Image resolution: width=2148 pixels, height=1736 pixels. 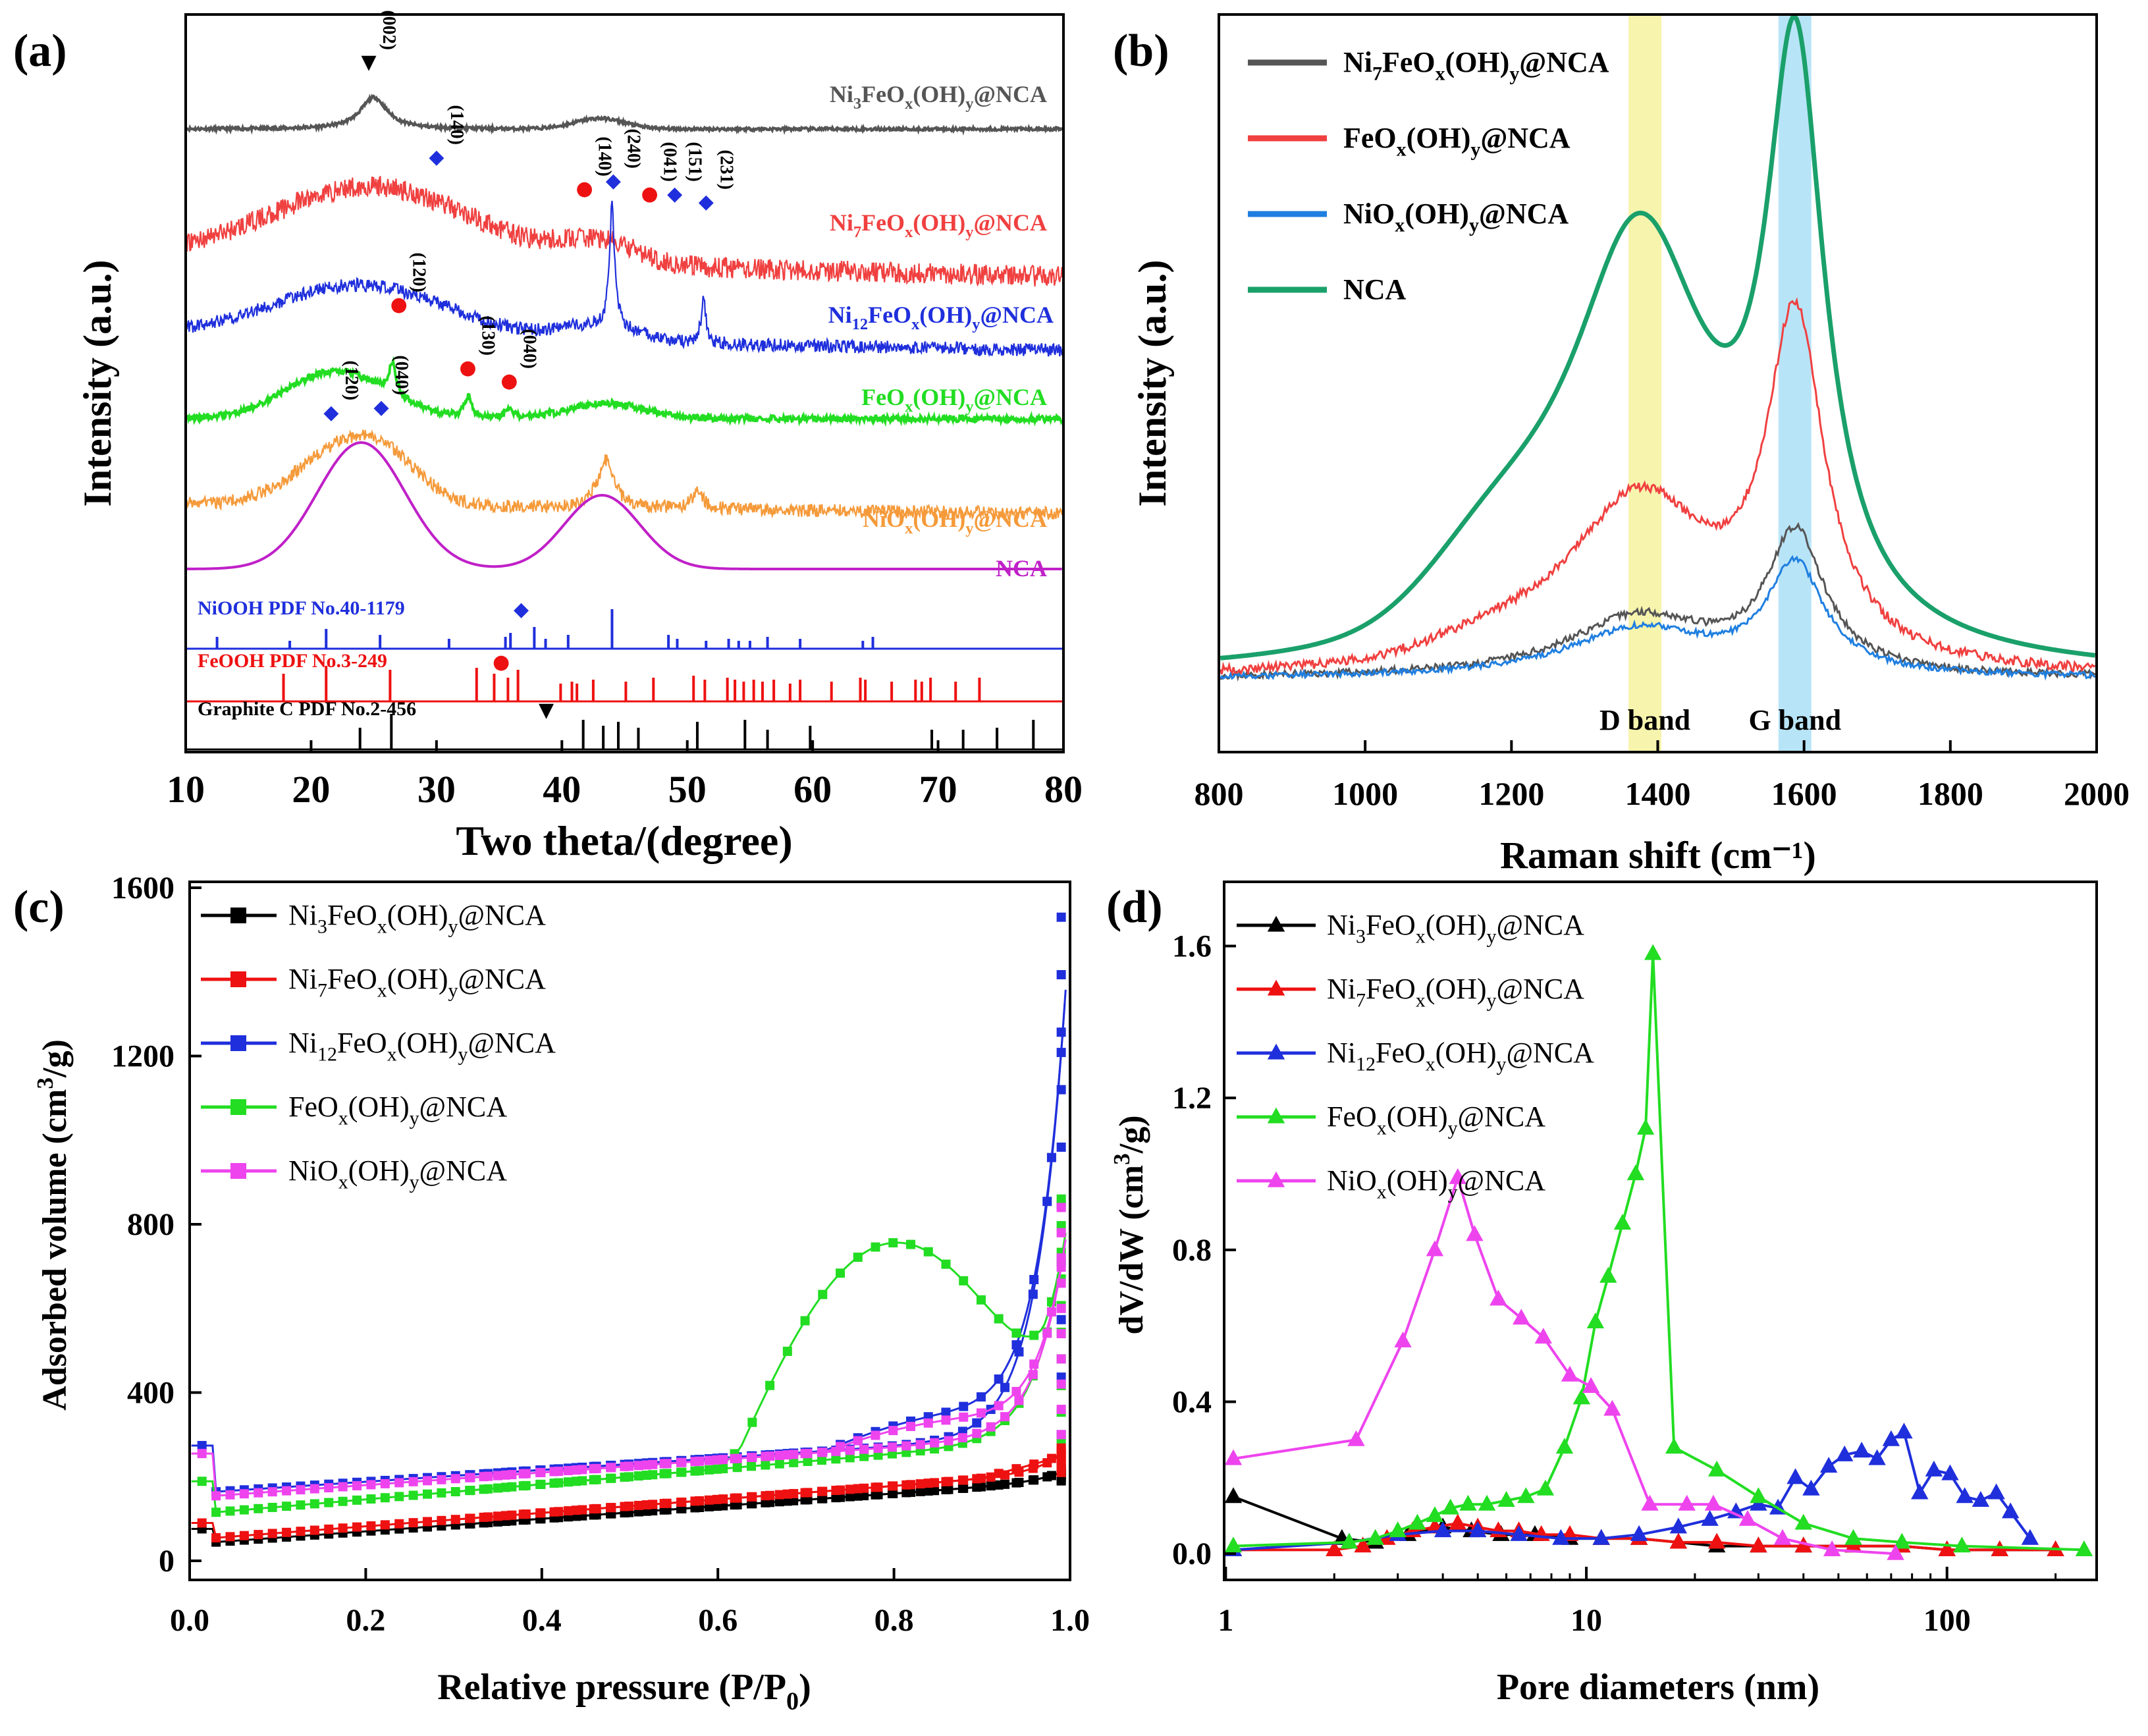 What do you see at coordinates (397, 1110) in the screenshot?
I see `legend-label: FeOx(OH)y@NCA` at bounding box center [397, 1110].